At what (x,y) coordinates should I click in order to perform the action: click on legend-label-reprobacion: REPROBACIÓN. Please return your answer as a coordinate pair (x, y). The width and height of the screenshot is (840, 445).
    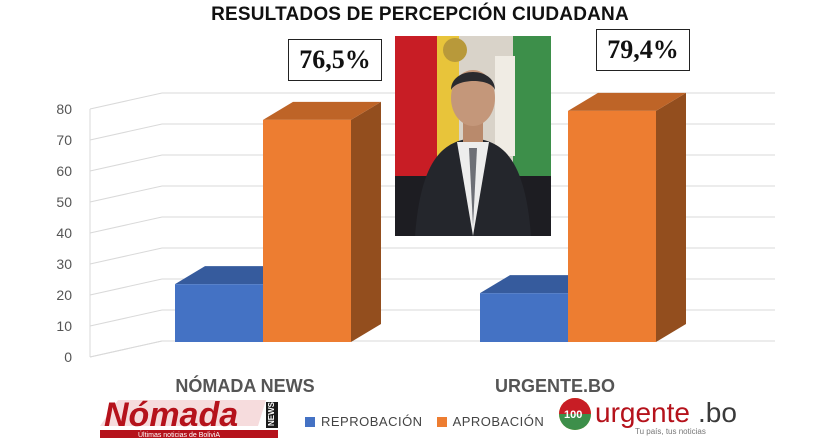
    Looking at the image, I should click on (372, 421).